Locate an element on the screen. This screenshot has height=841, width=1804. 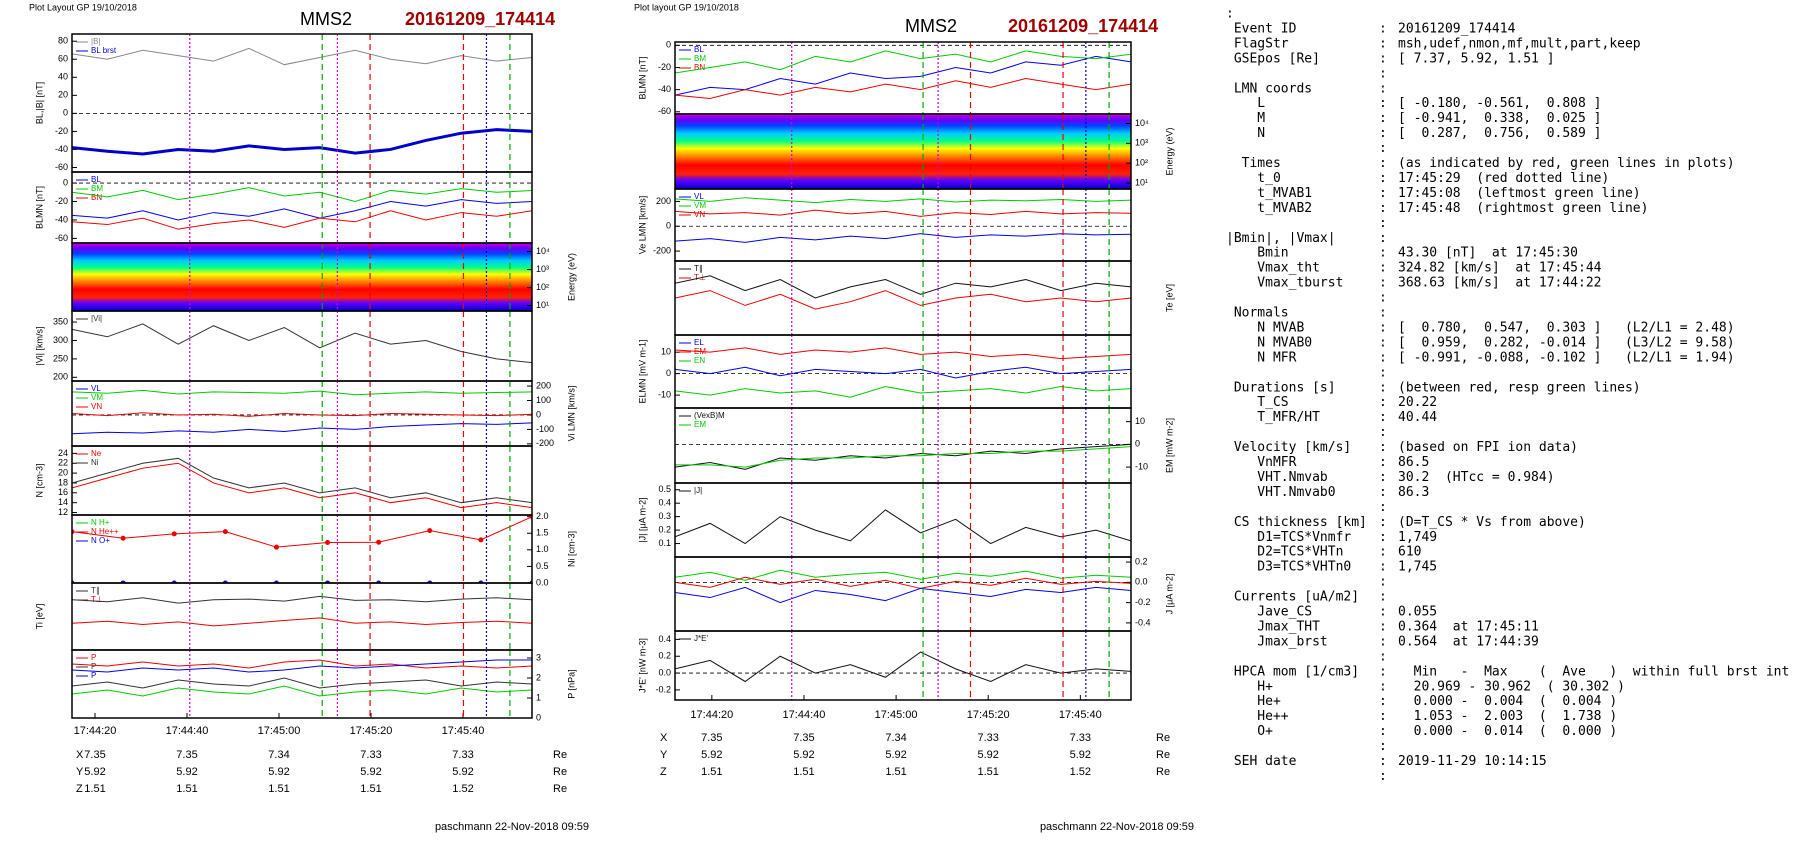
info-key: He++ is located at coordinates (1257, 716).